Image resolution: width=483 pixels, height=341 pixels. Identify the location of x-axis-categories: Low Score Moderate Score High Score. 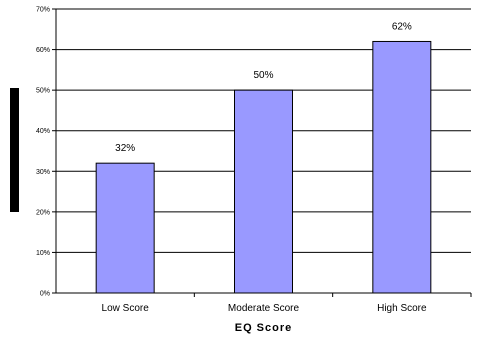
(287, 303).